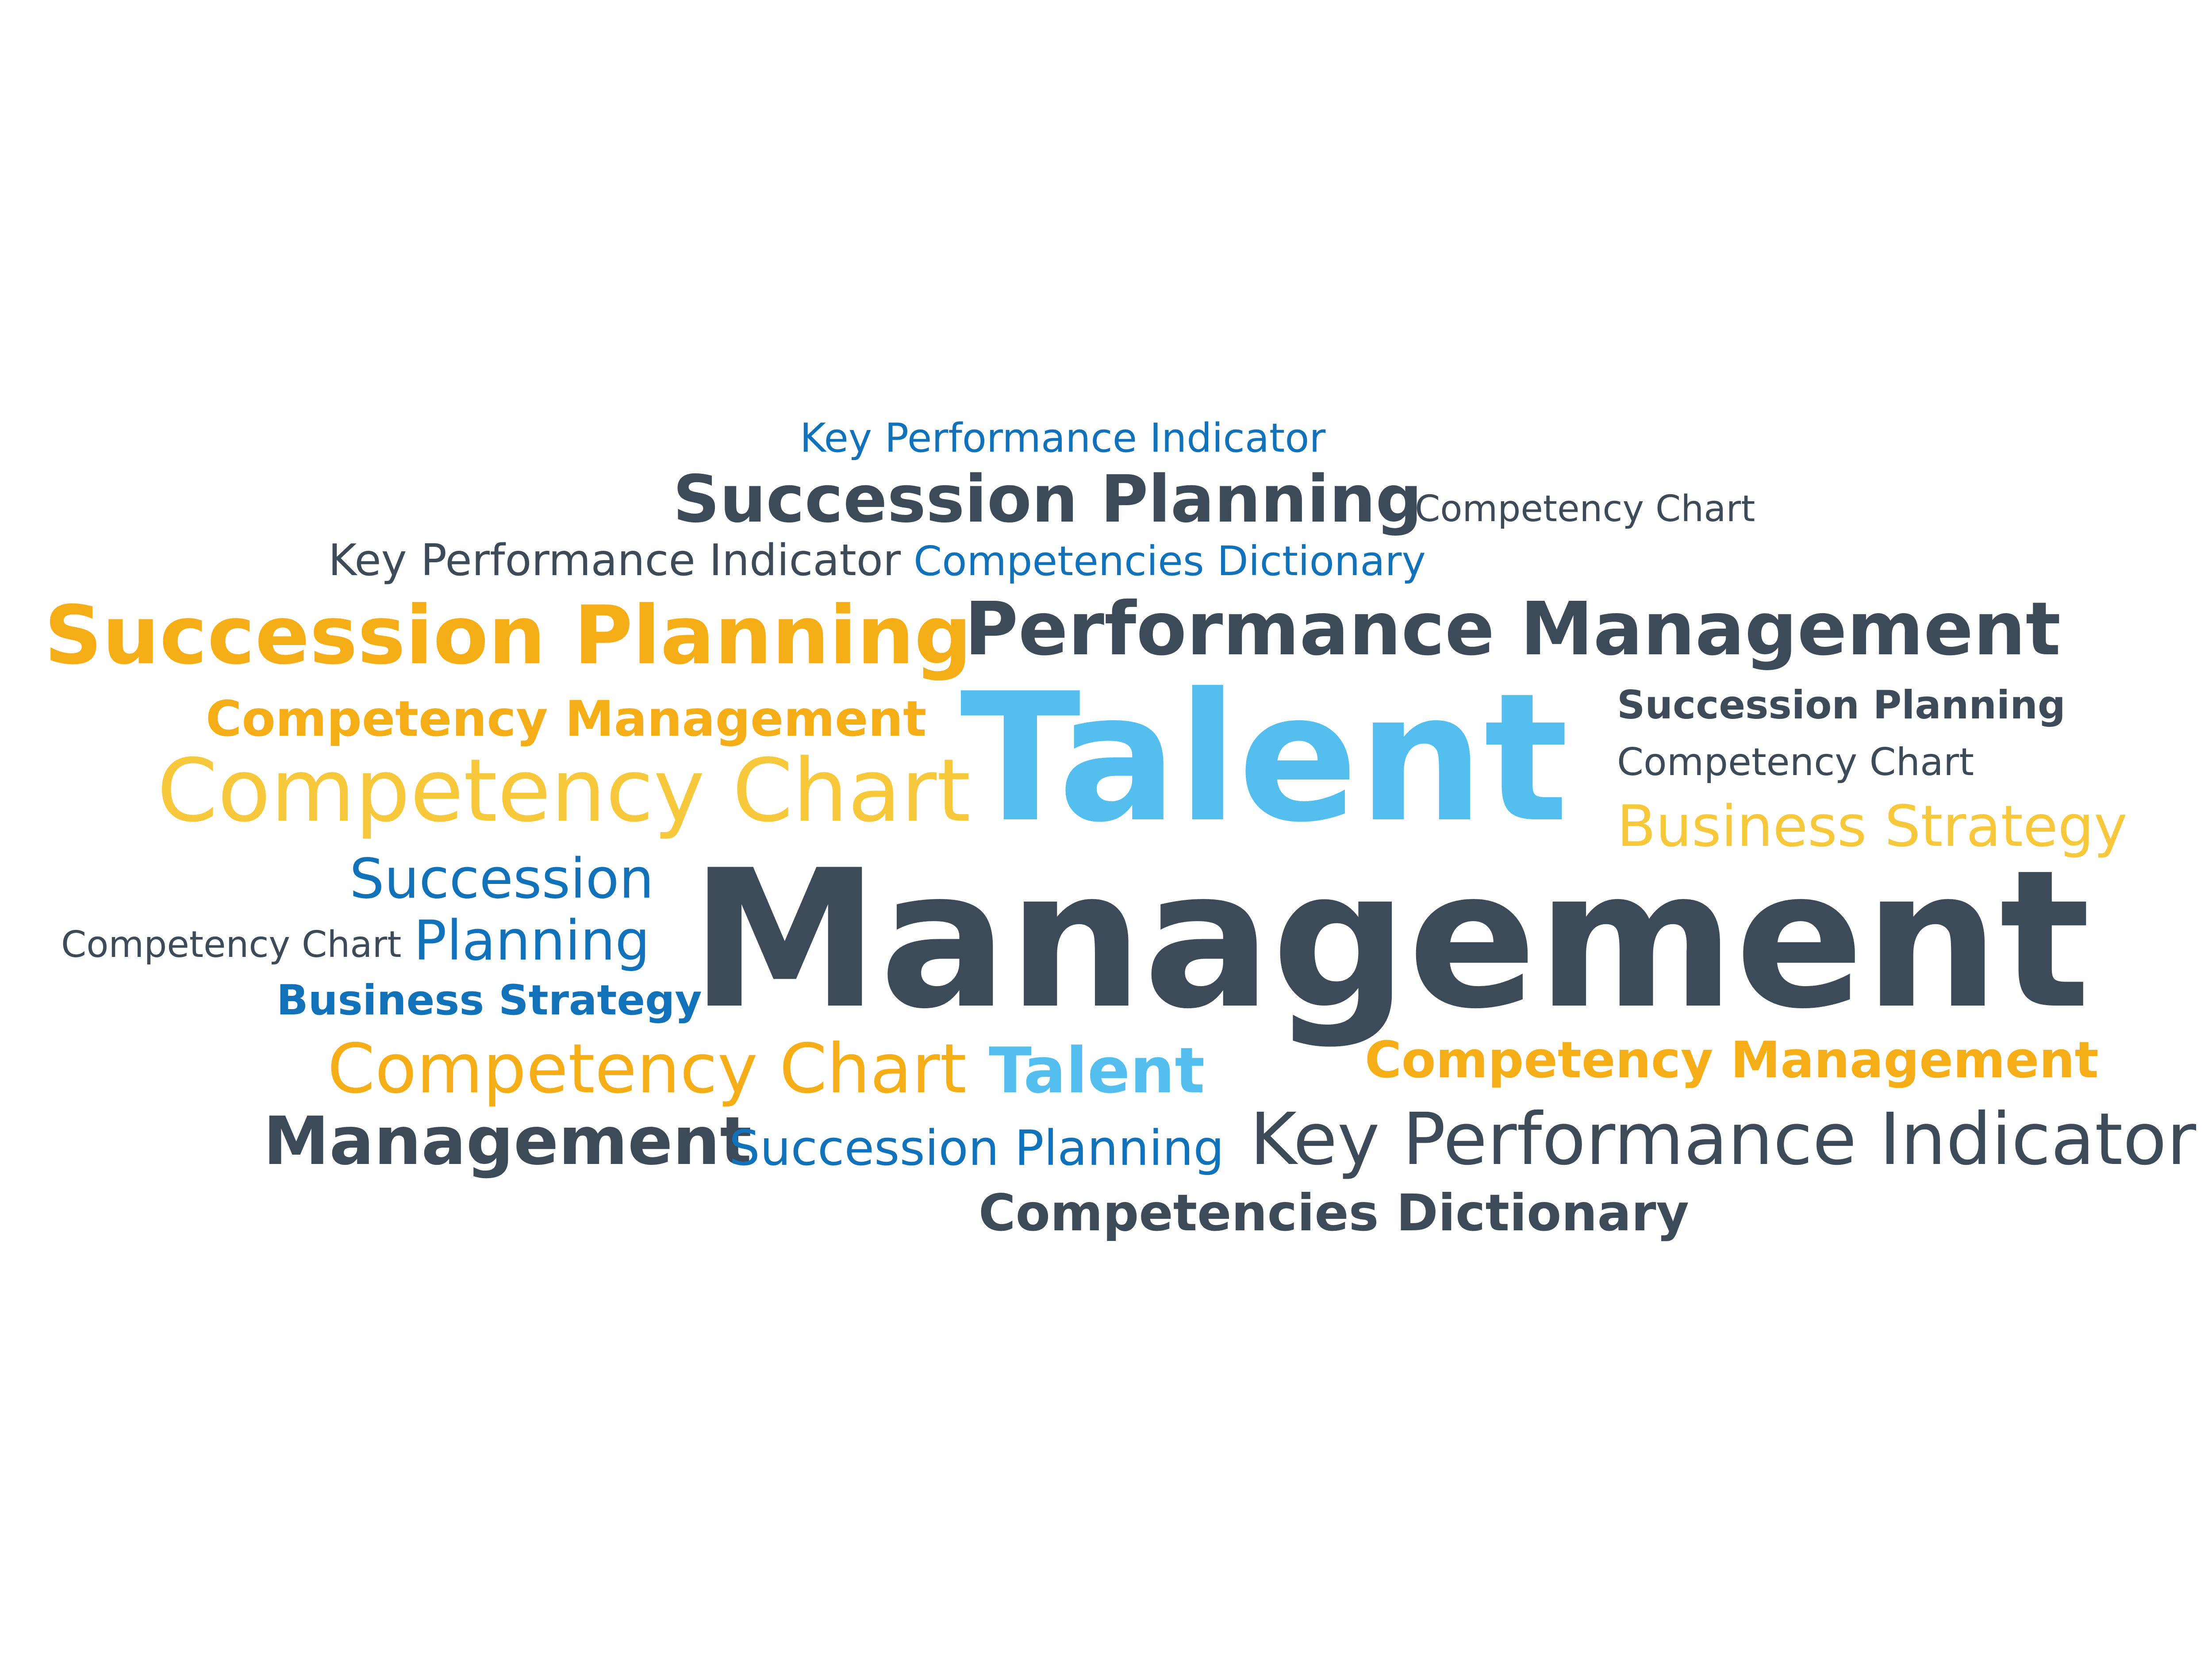  Describe the element at coordinates (1841, 705) in the screenshot. I see `word-succession-planning-dark-right: Succession Planning` at that location.